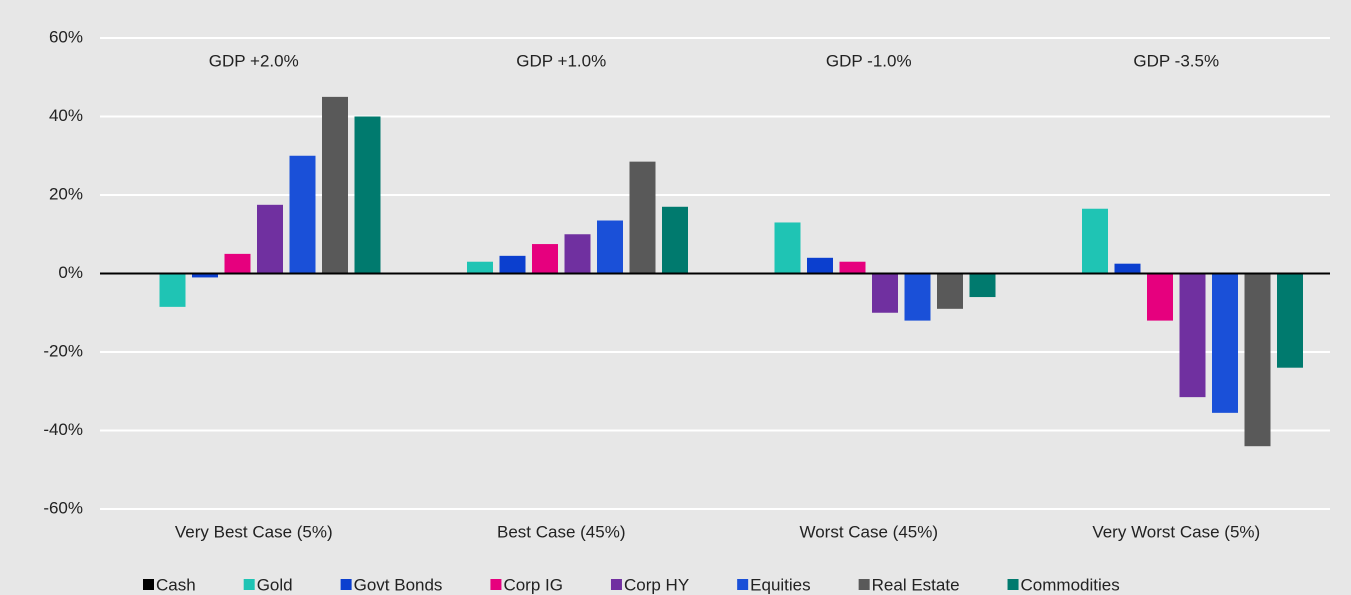 The height and width of the screenshot is (595, 1351). What do you see at coordinates (254, 60) in the screenshot?
I see `annotation: GDP +2.0%` at bounding box center [254, 60].